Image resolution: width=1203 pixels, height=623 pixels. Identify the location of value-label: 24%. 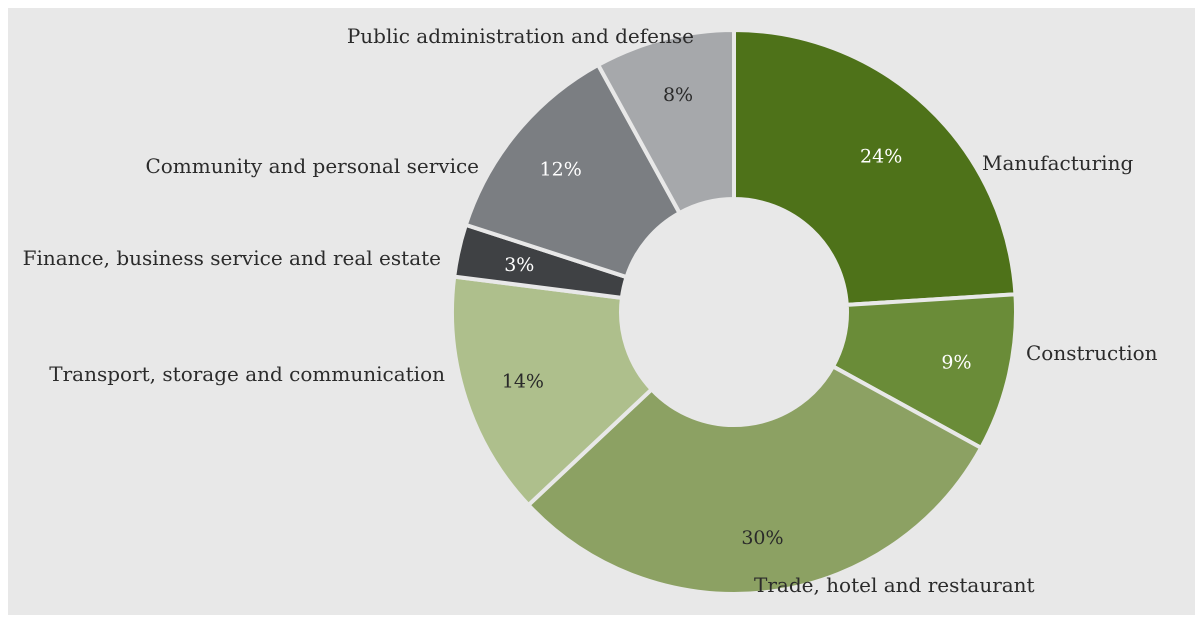
(881, 156).